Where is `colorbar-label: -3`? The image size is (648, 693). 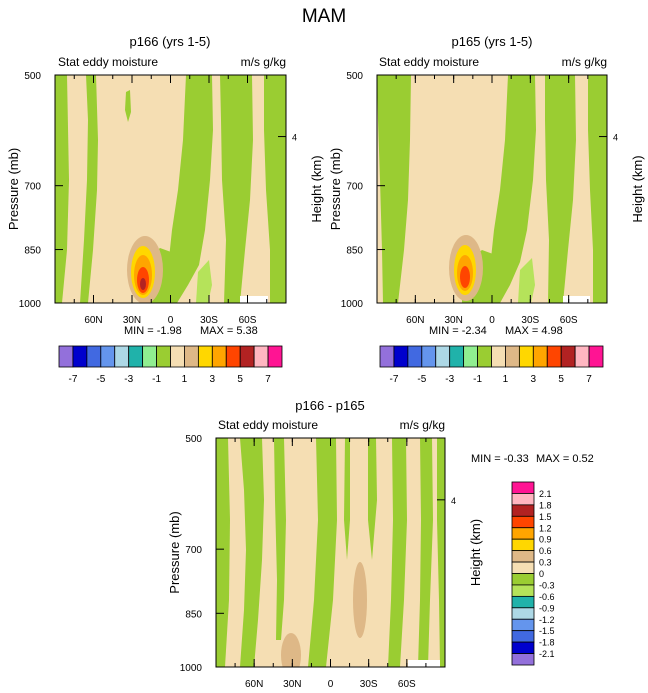
colorbar-label: -3 is located at coordinates (128, 379).